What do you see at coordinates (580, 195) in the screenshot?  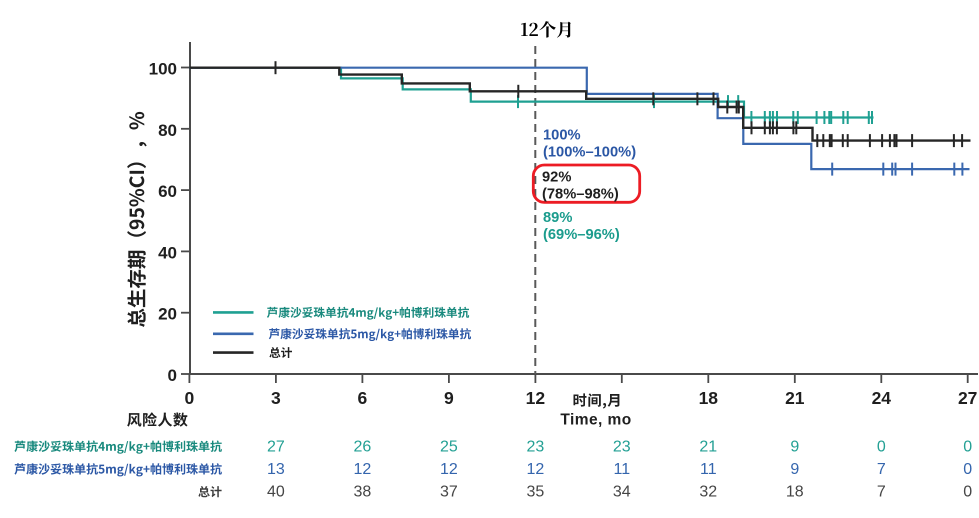 I see `svg-text: (78%–98%)` at bounding box center [580, 195].